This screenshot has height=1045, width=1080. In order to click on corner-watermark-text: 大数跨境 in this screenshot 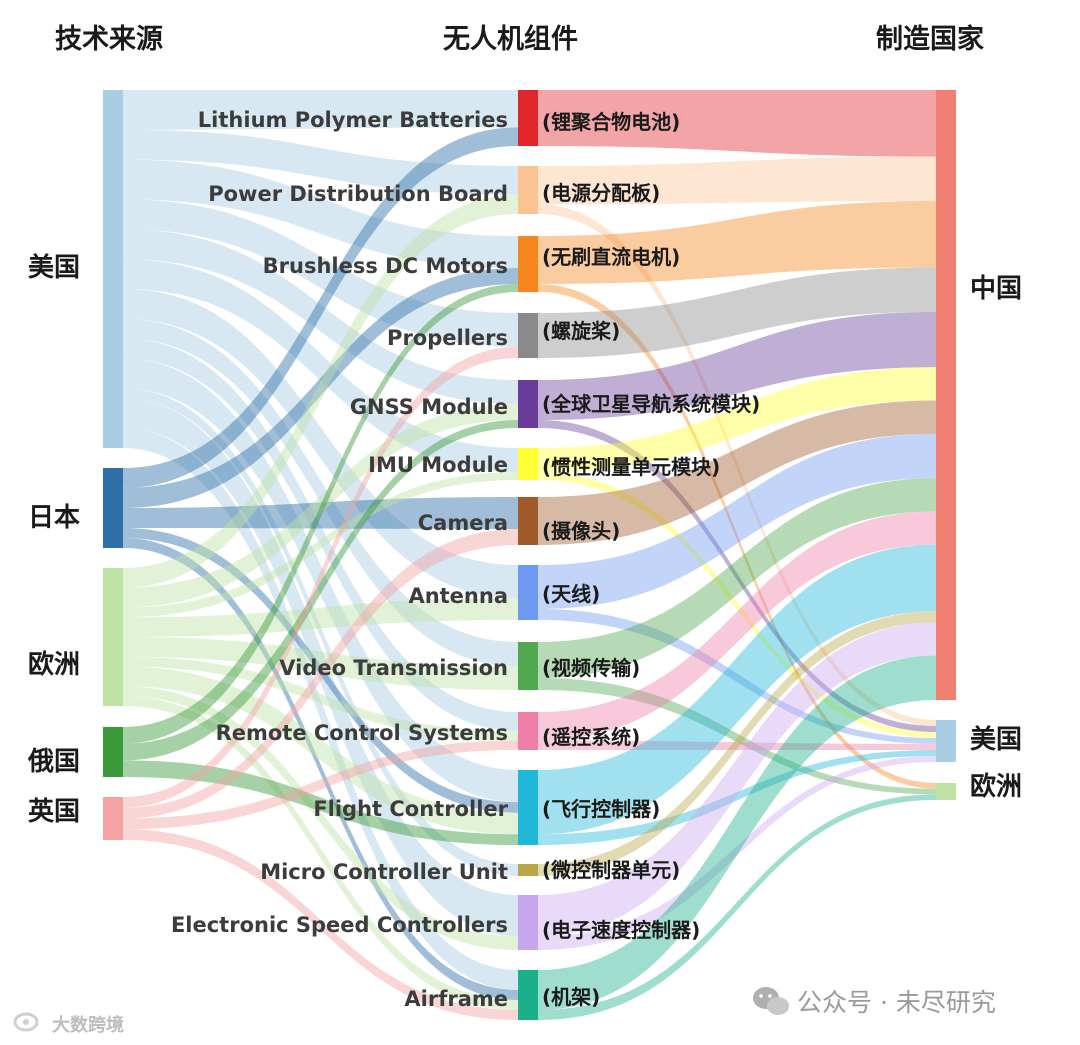, I will do `click(88, 1025)`.